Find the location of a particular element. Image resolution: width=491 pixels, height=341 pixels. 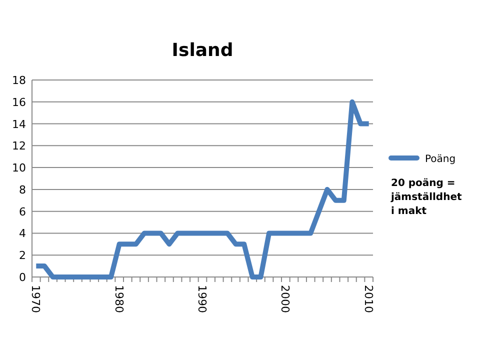

x-tick-label: 1970 is located at coordinates (35, 299).